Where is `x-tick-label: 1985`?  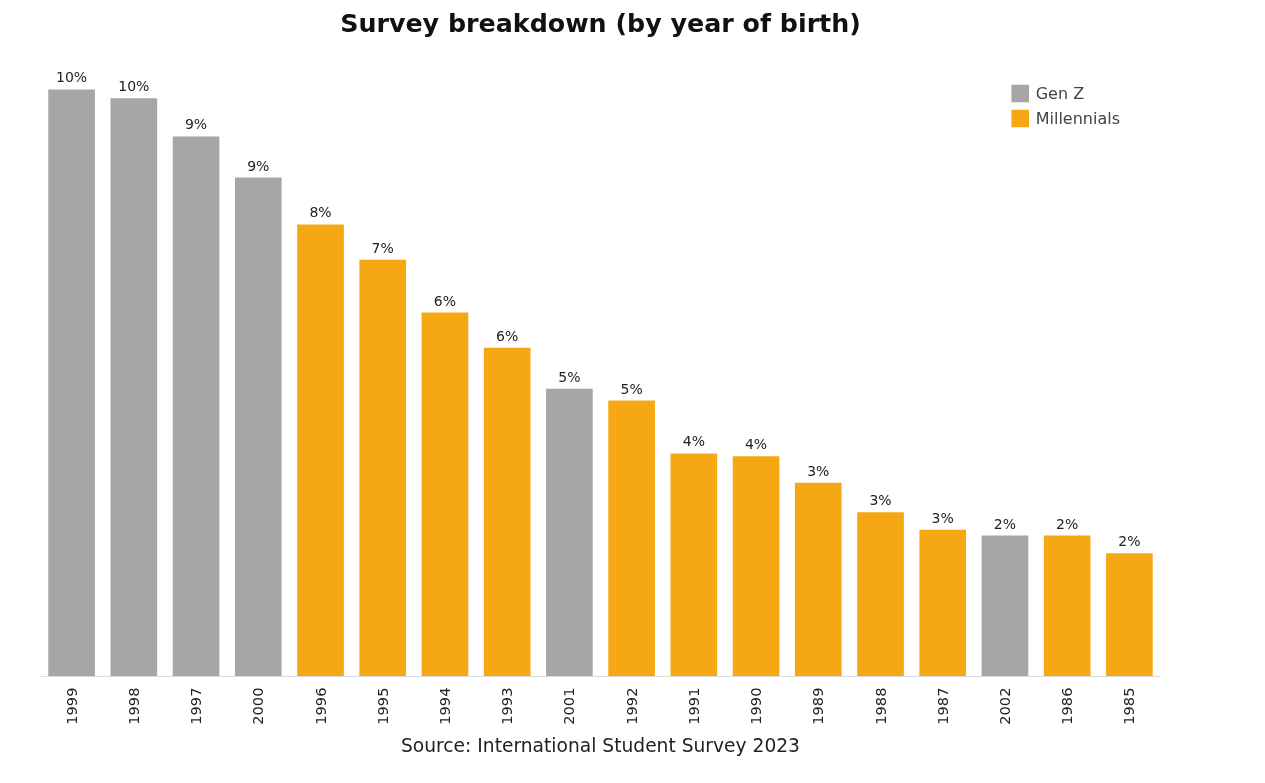
x-tick-label: 1985 is located at coordinates (1129, 706).